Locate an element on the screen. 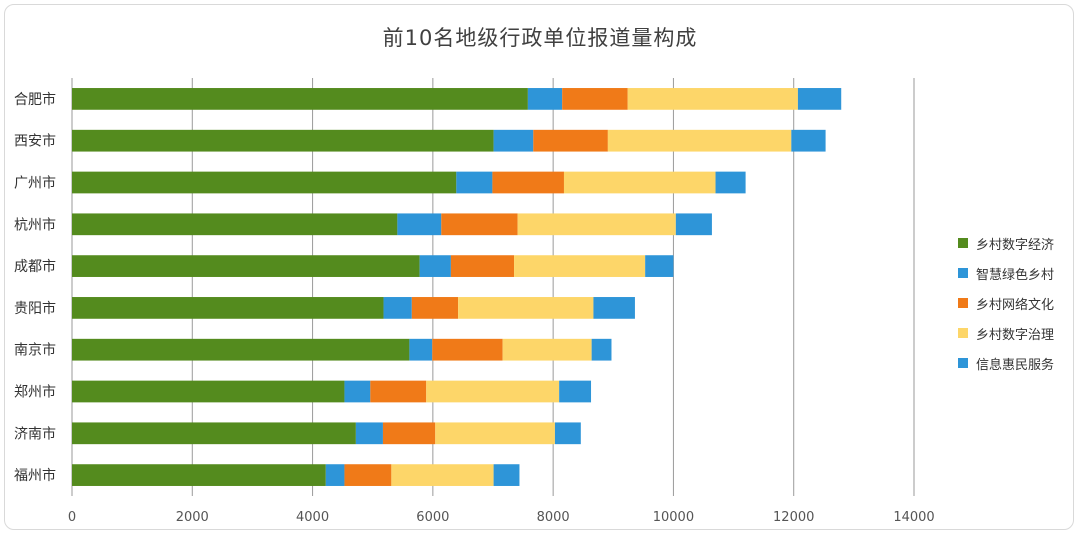  category-label: 福州市 is located at coordinates (35, 475).